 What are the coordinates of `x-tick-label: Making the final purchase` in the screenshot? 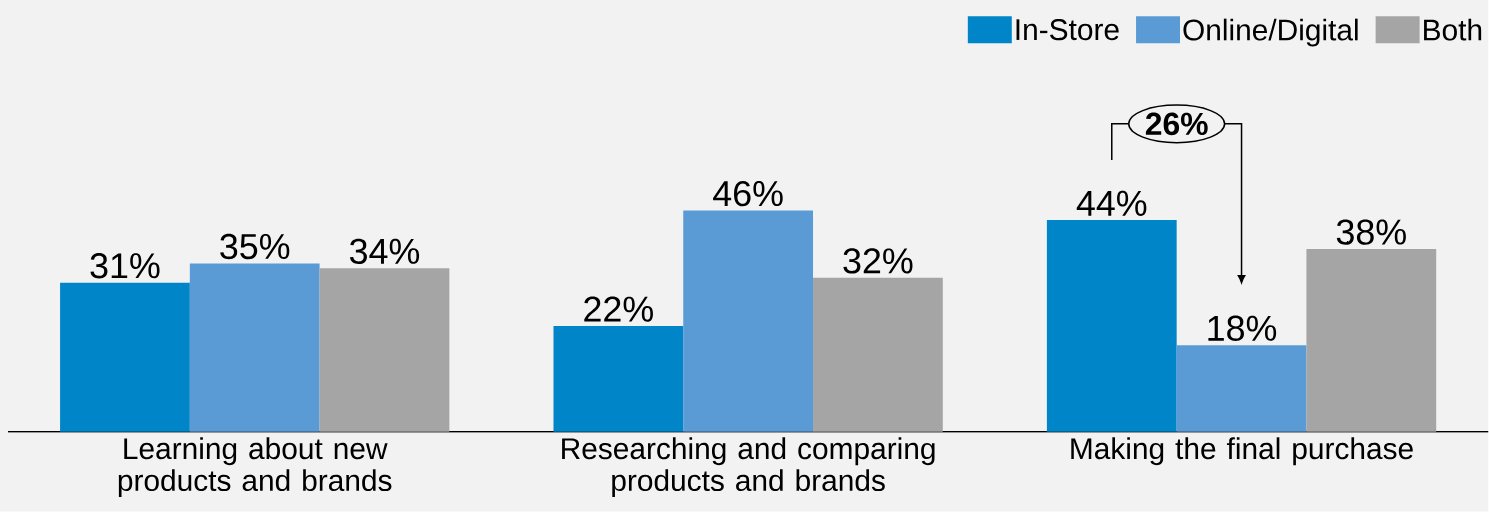 It's located at (1242, 451).